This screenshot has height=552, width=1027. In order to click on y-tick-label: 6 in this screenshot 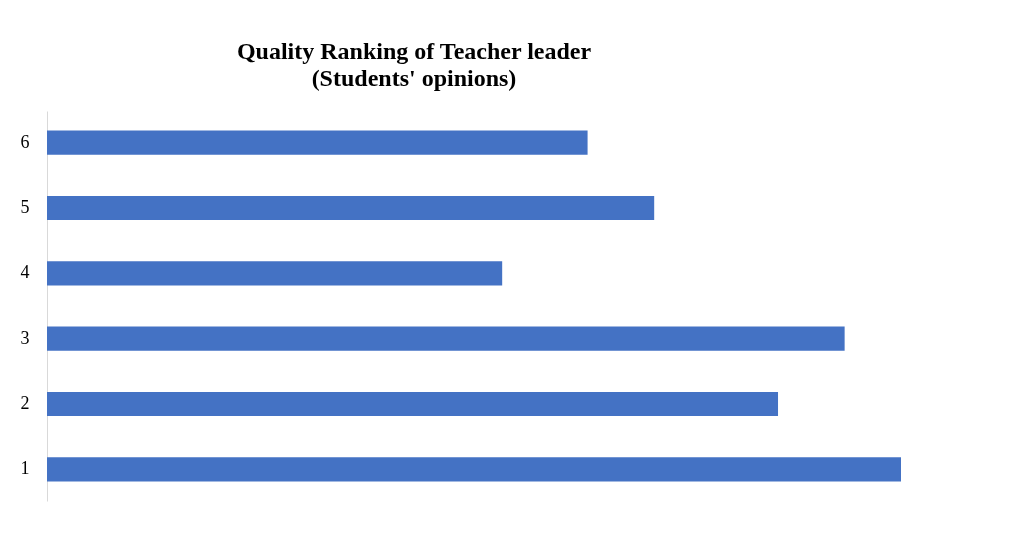, I will do `click(25, 141)`.